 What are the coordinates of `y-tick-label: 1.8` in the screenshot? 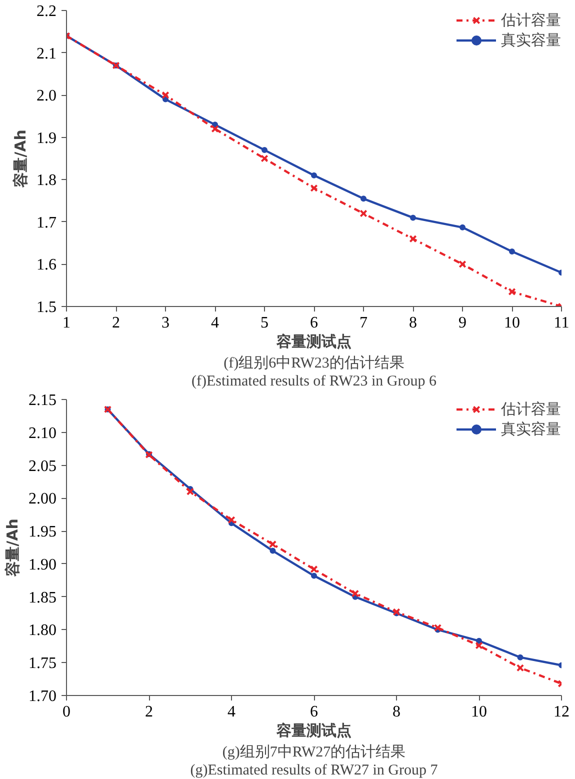 It's located at (46, 181).